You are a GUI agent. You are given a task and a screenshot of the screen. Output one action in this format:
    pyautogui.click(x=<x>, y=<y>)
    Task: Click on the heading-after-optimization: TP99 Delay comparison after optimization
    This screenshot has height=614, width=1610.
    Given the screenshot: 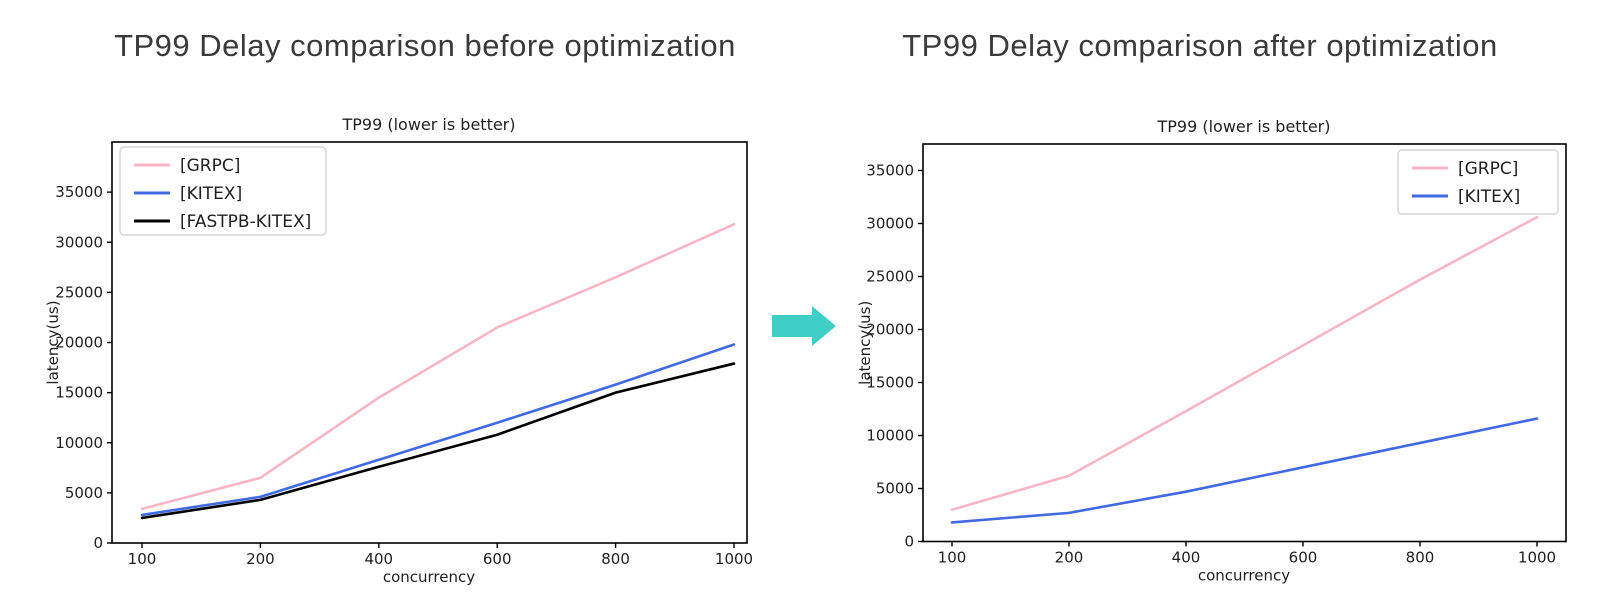 What is the action you would take?
    pyautogui.click(x=1200, y=45)
    